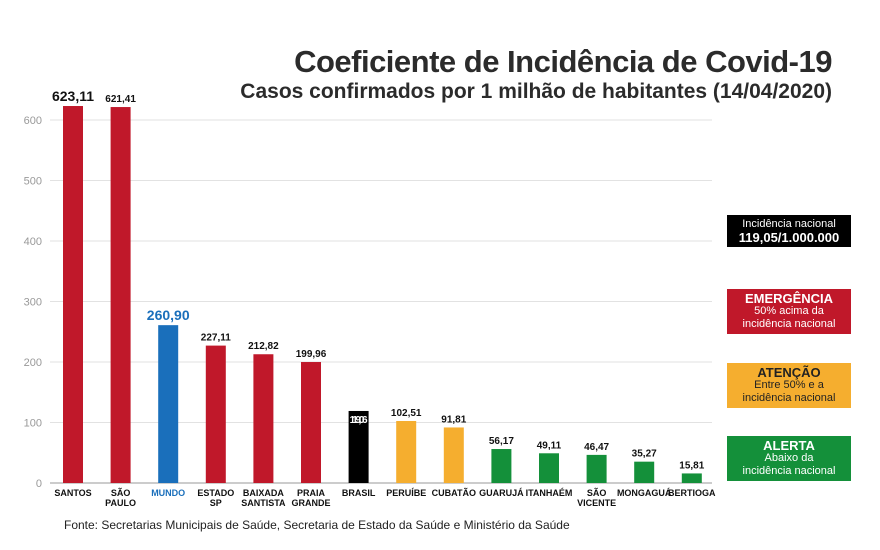  Describe the element at coordinates (311, 354) in the screenshot. I see `data-label: 199,96` at that location.